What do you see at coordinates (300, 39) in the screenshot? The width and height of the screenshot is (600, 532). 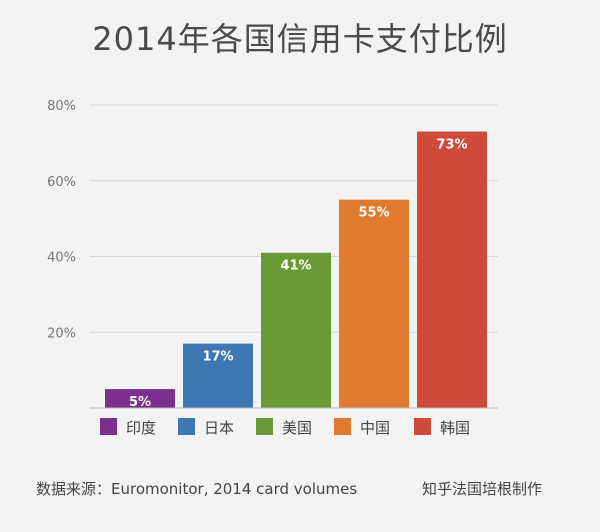 I see `chart-title: 2014年各国信用卡支付比例` at bounding box center [300, 39].